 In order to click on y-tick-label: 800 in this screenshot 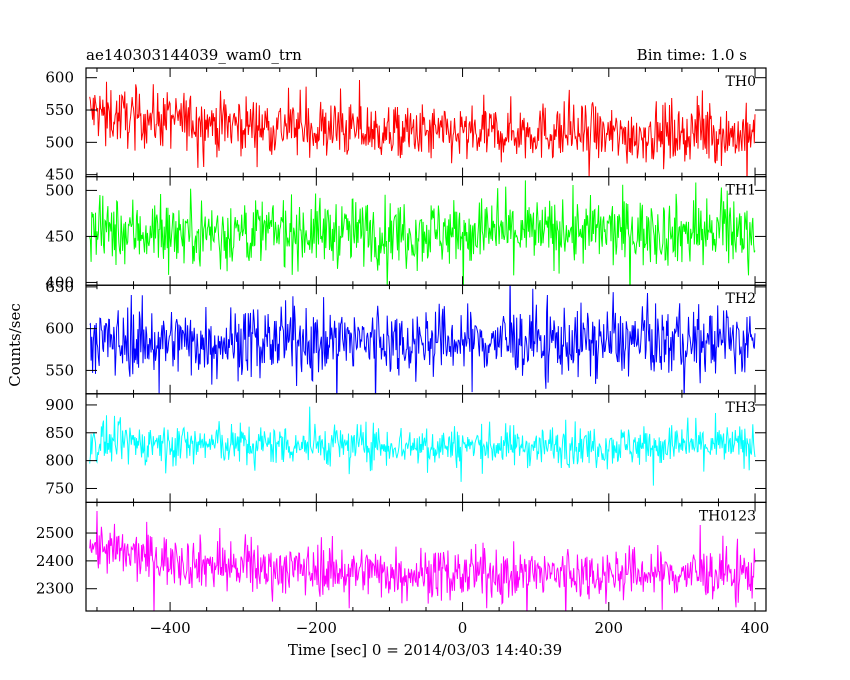, I will do `click(59, 461)`.